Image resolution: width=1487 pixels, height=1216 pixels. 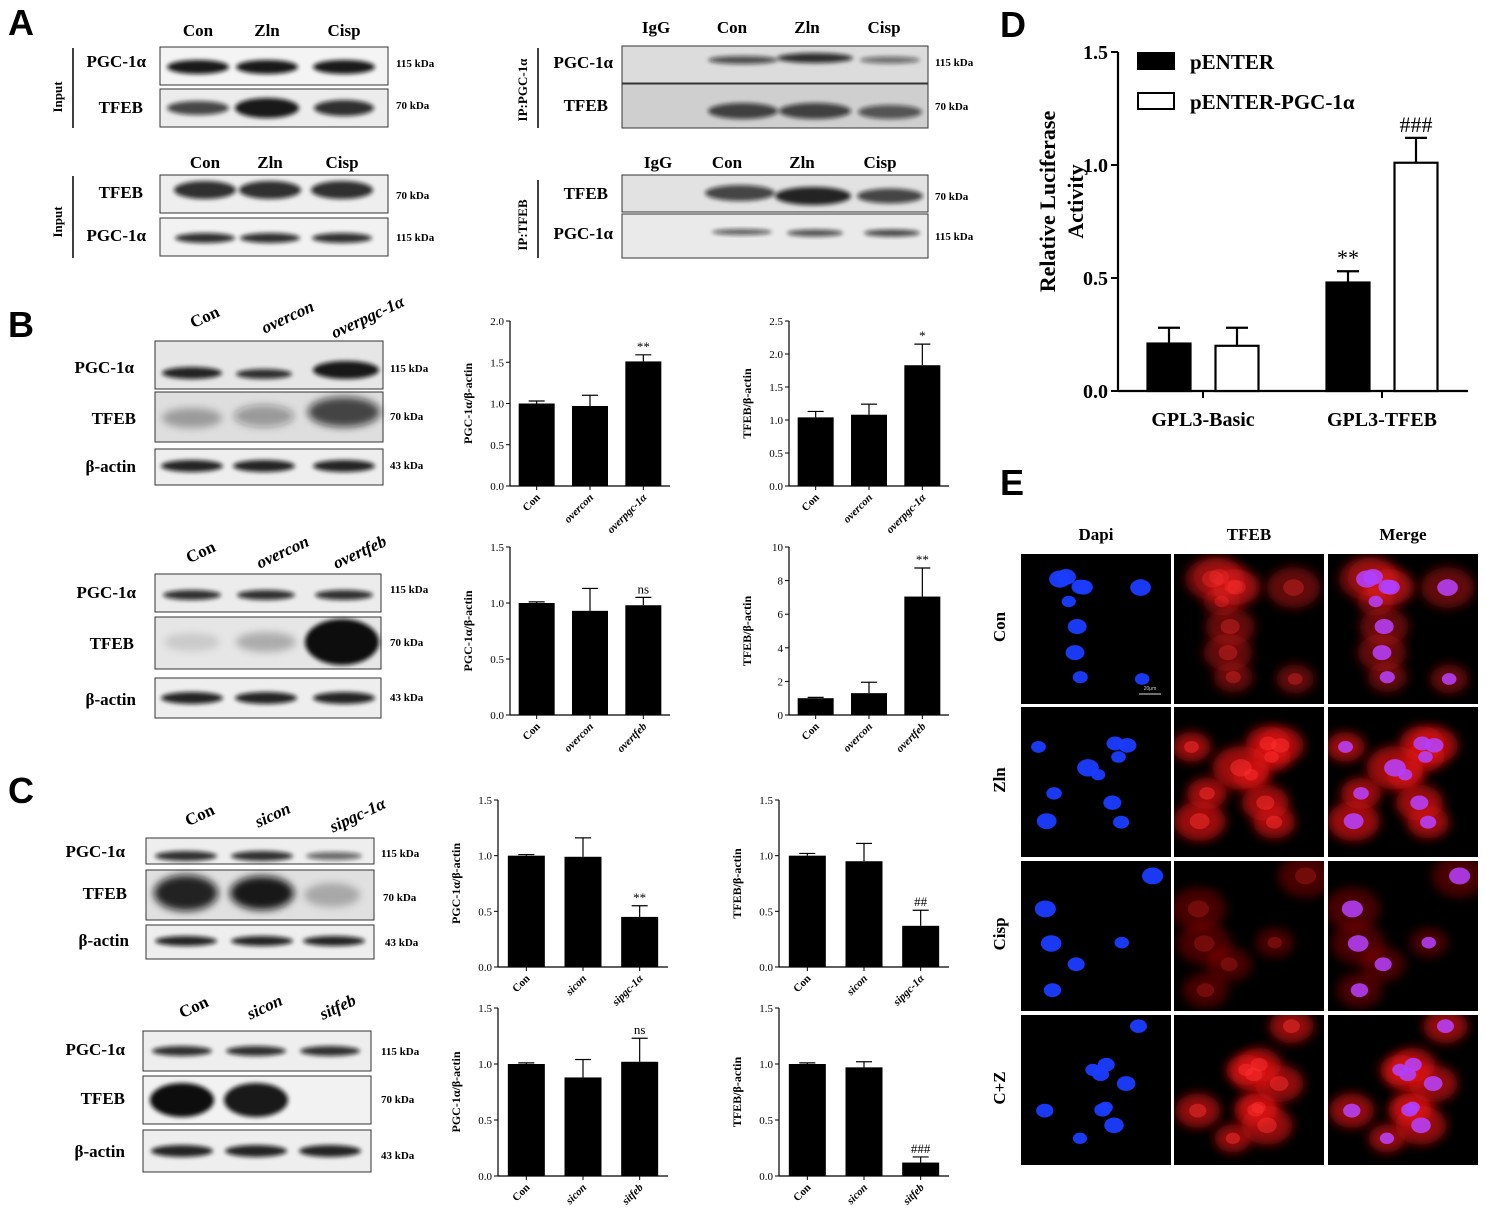 What do you see at coordinates (737, 1092) in the screenshot?
I see `y-axis-label: TFEB/β-actin` at bounding box center [737, 1092].